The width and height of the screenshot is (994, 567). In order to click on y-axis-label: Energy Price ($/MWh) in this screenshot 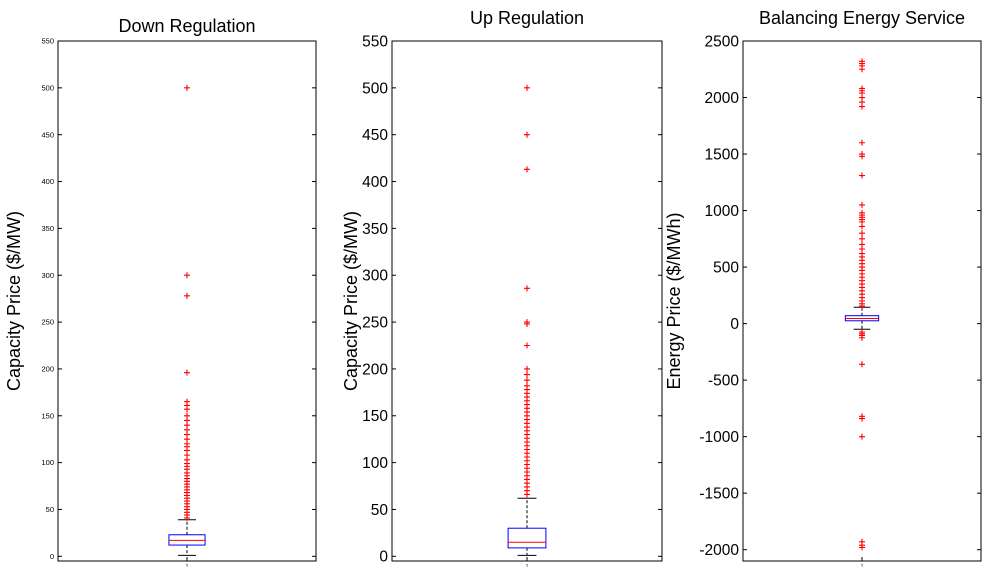, I will do `click(674, 300)`.